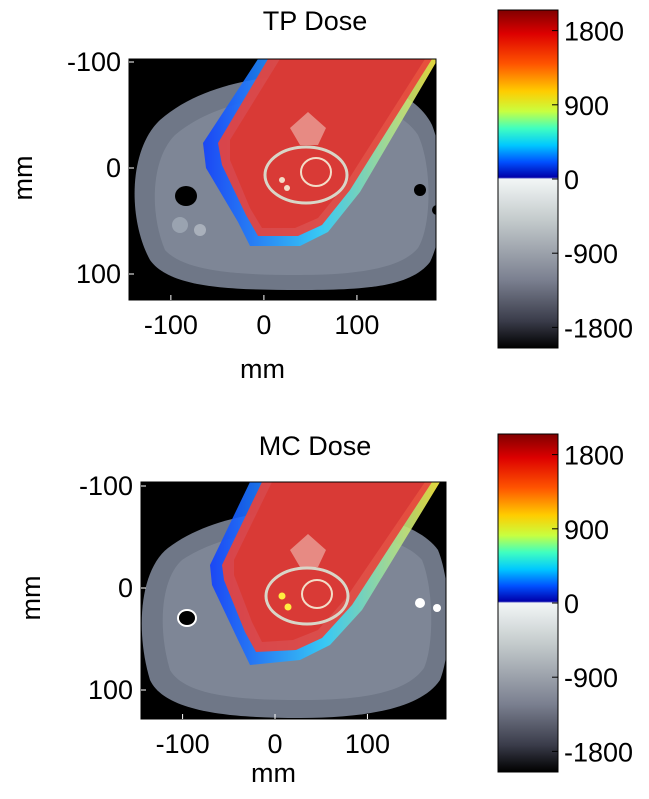  Describe the element at coordinates (315, 21) in the screenshot. I see `chart-title: TP Dose` at that location.